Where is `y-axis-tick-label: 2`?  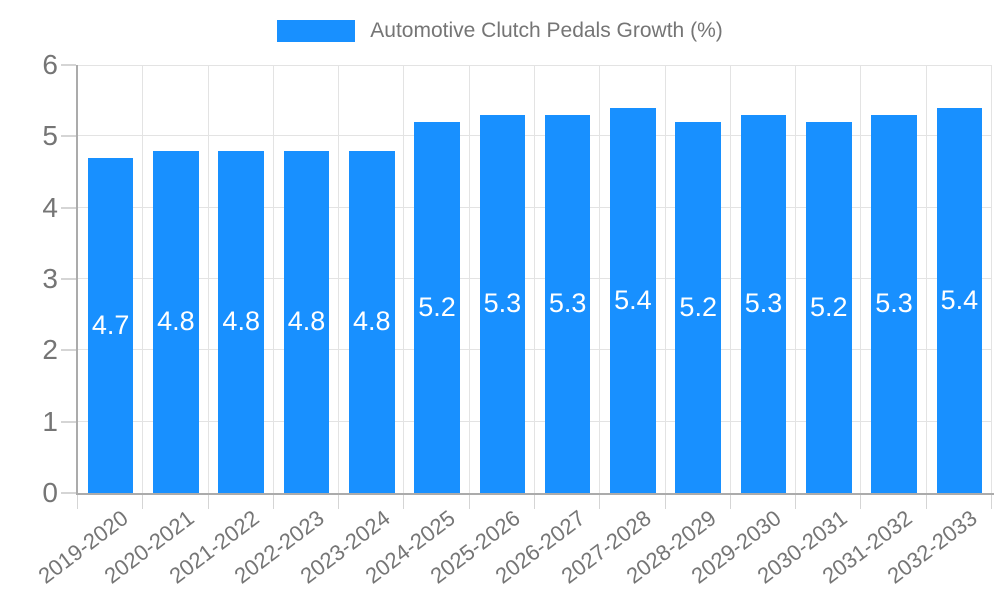 y-axis-tick-label: 2 is located at coordinates (50, 350).